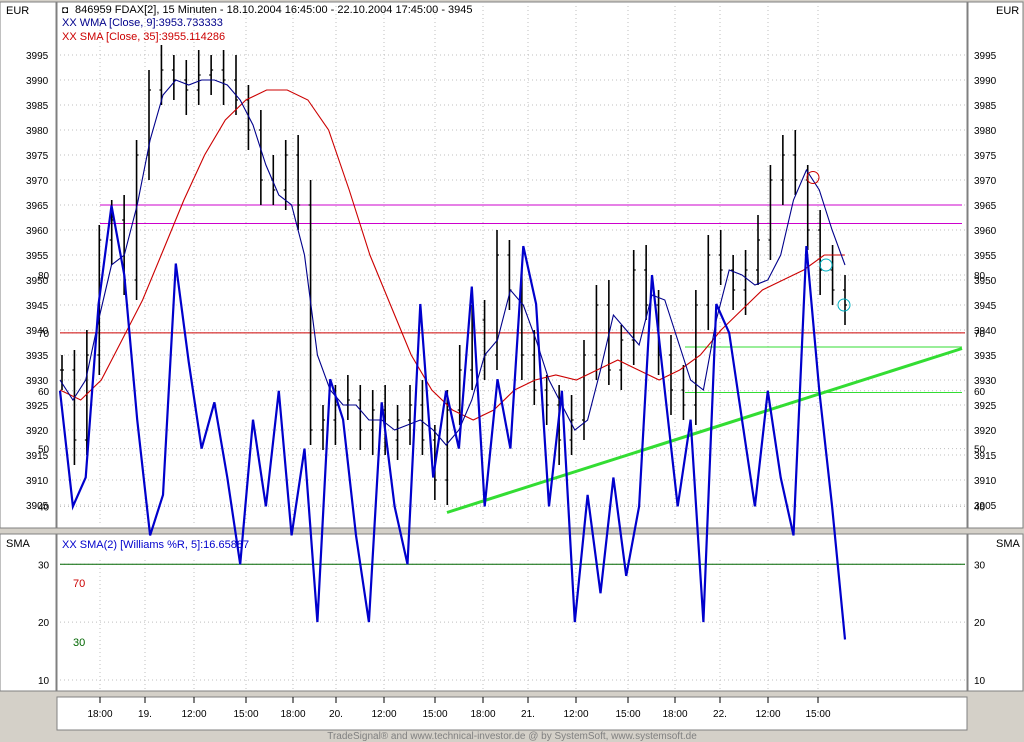  Describe the element at coordinates (37, 106) in the screenshot. I see `price-y-tick-left: 3985` at that location.